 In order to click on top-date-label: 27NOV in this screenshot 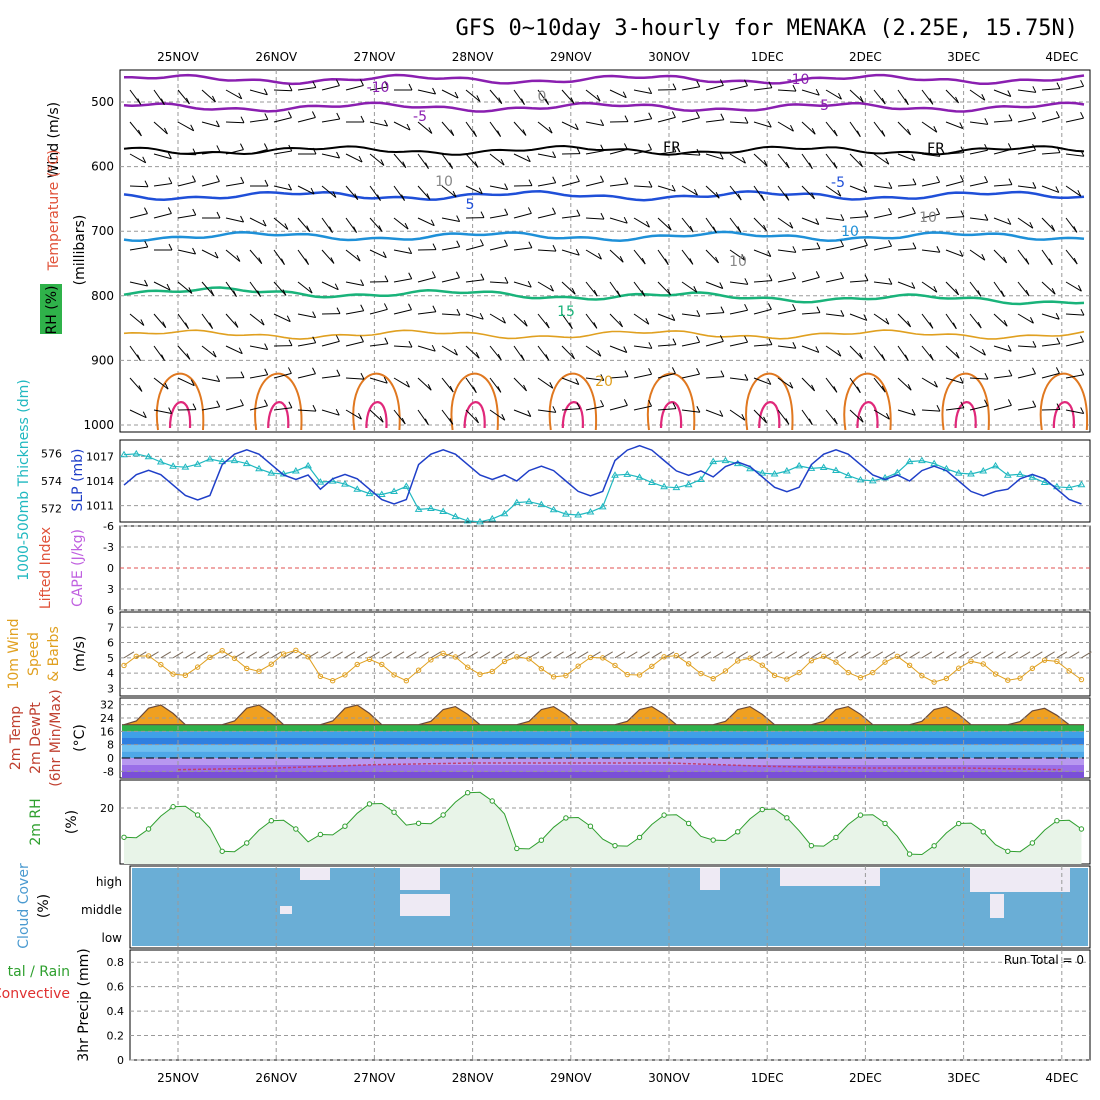, I will do `click(375, 57)`.